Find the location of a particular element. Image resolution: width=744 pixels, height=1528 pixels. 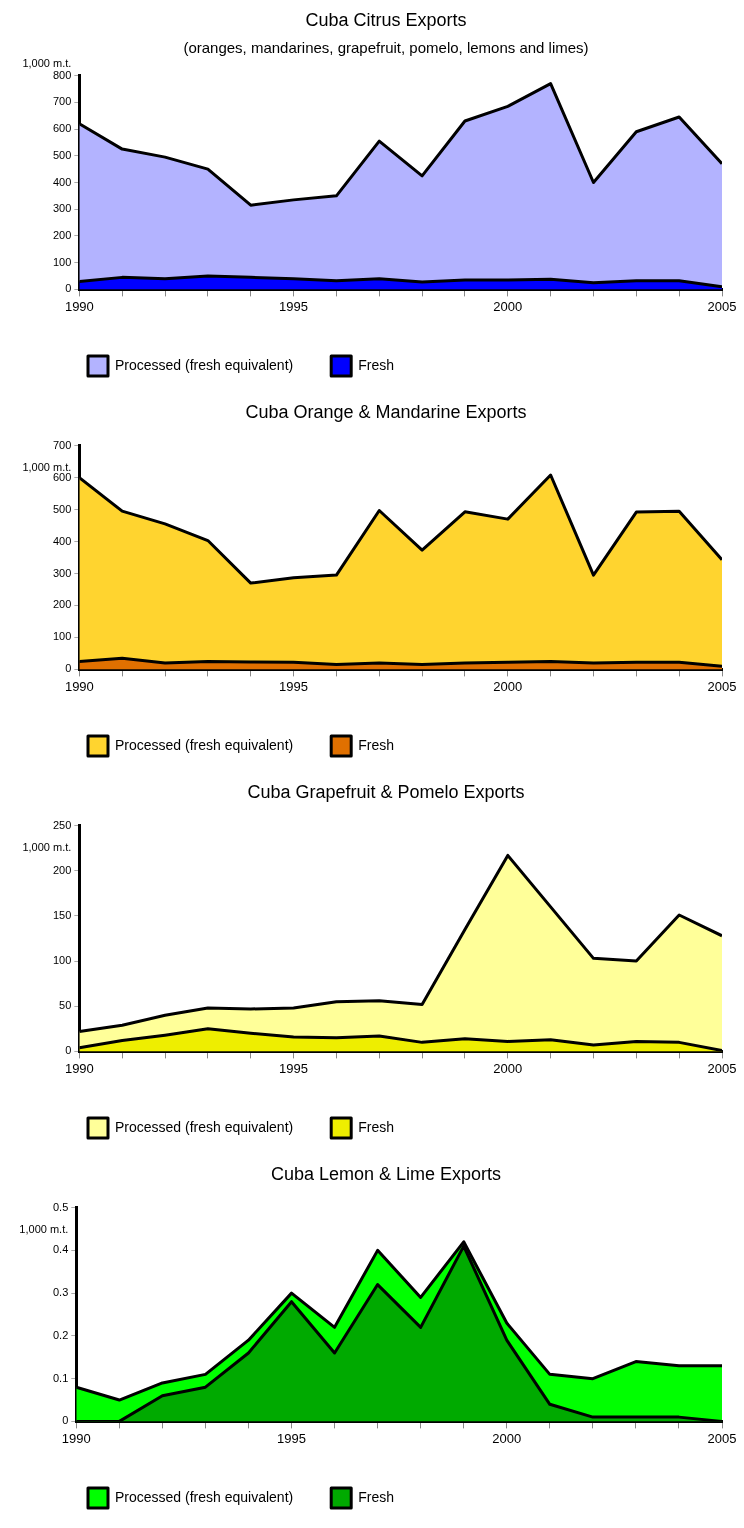

y-tick-label: 0.1 is located at coordinates (60, 1377).